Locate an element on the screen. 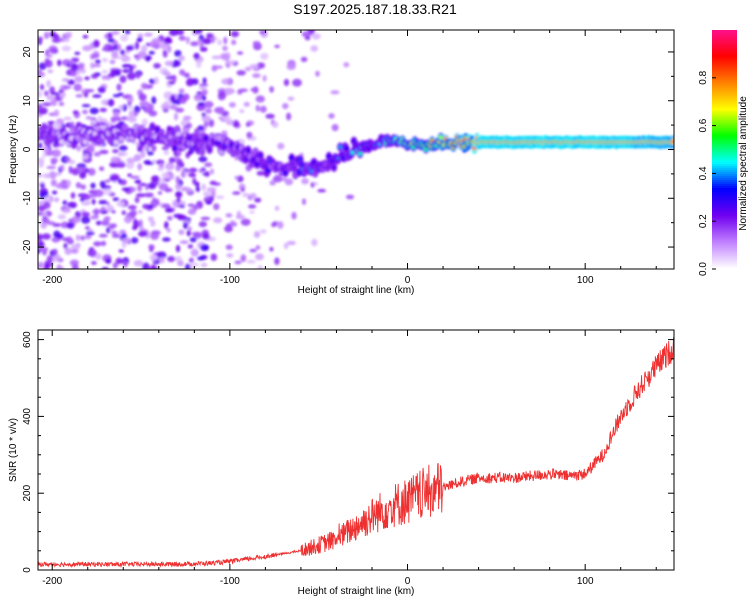  chart-title: S197.2025.187.18.33.R21 is located at coordinates (375, 9).